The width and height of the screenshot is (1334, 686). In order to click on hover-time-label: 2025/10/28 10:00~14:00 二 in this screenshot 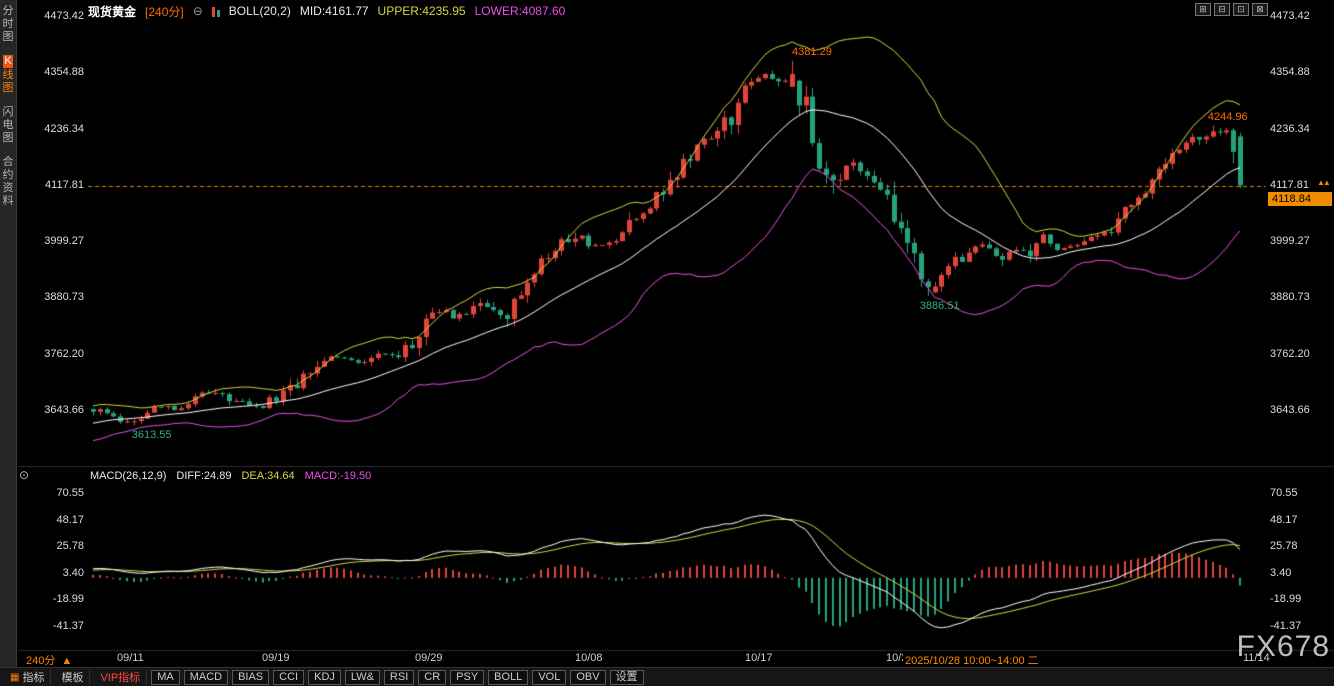, I will do `click(972, 660)`.